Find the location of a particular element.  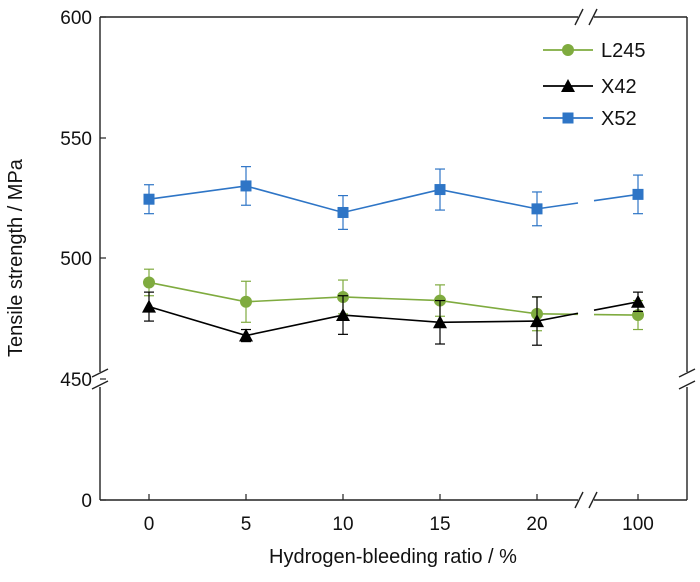

series-line-l245-post-break is located at coordinates (616, 314).